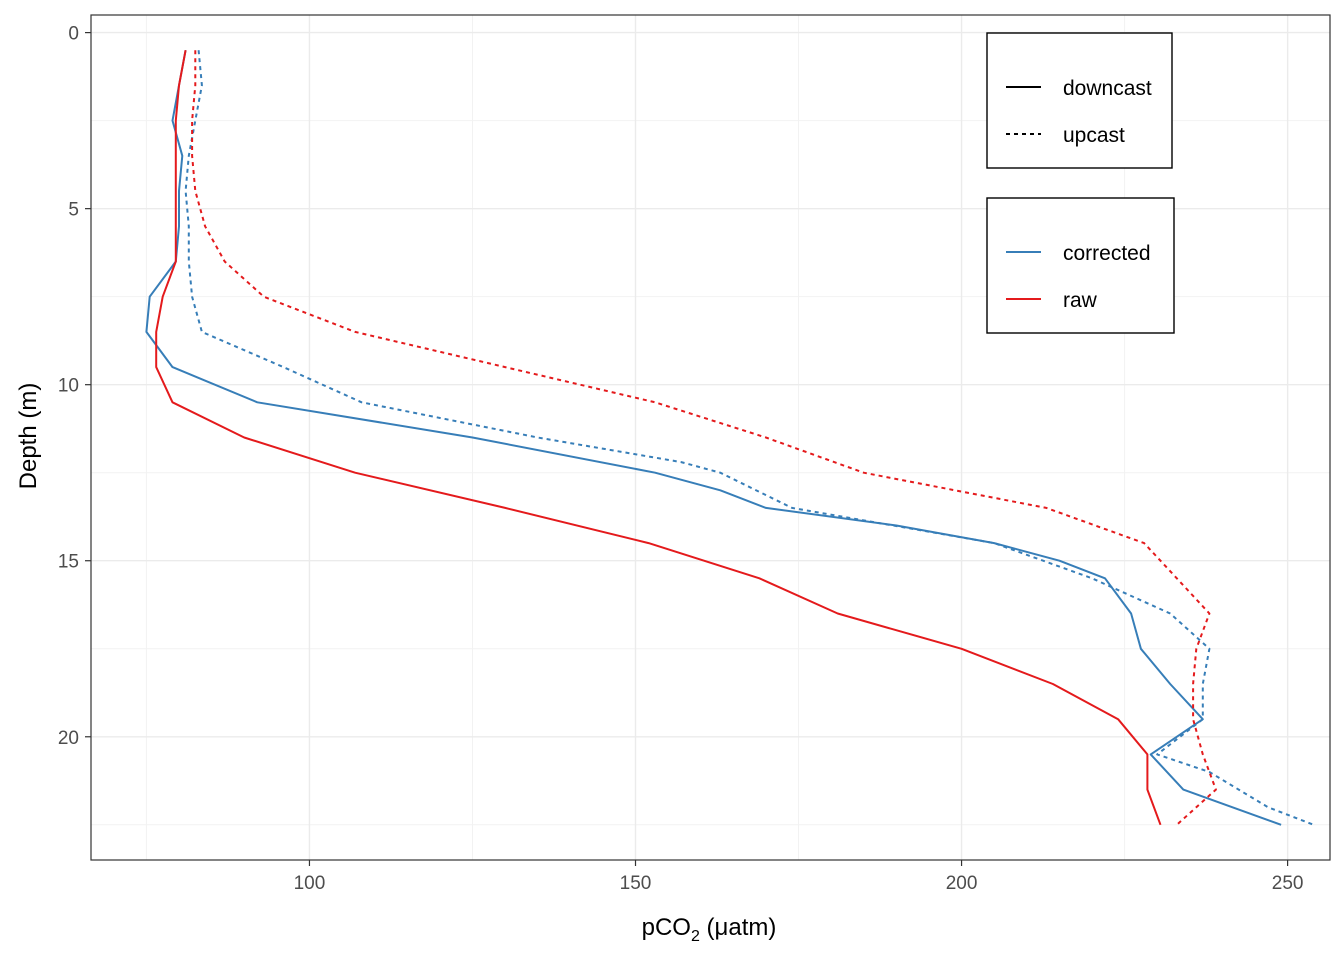 This screenshot has height=960, width=1344. I want to click on y-axis: 0 5 10 15 20, so click(74, 386).